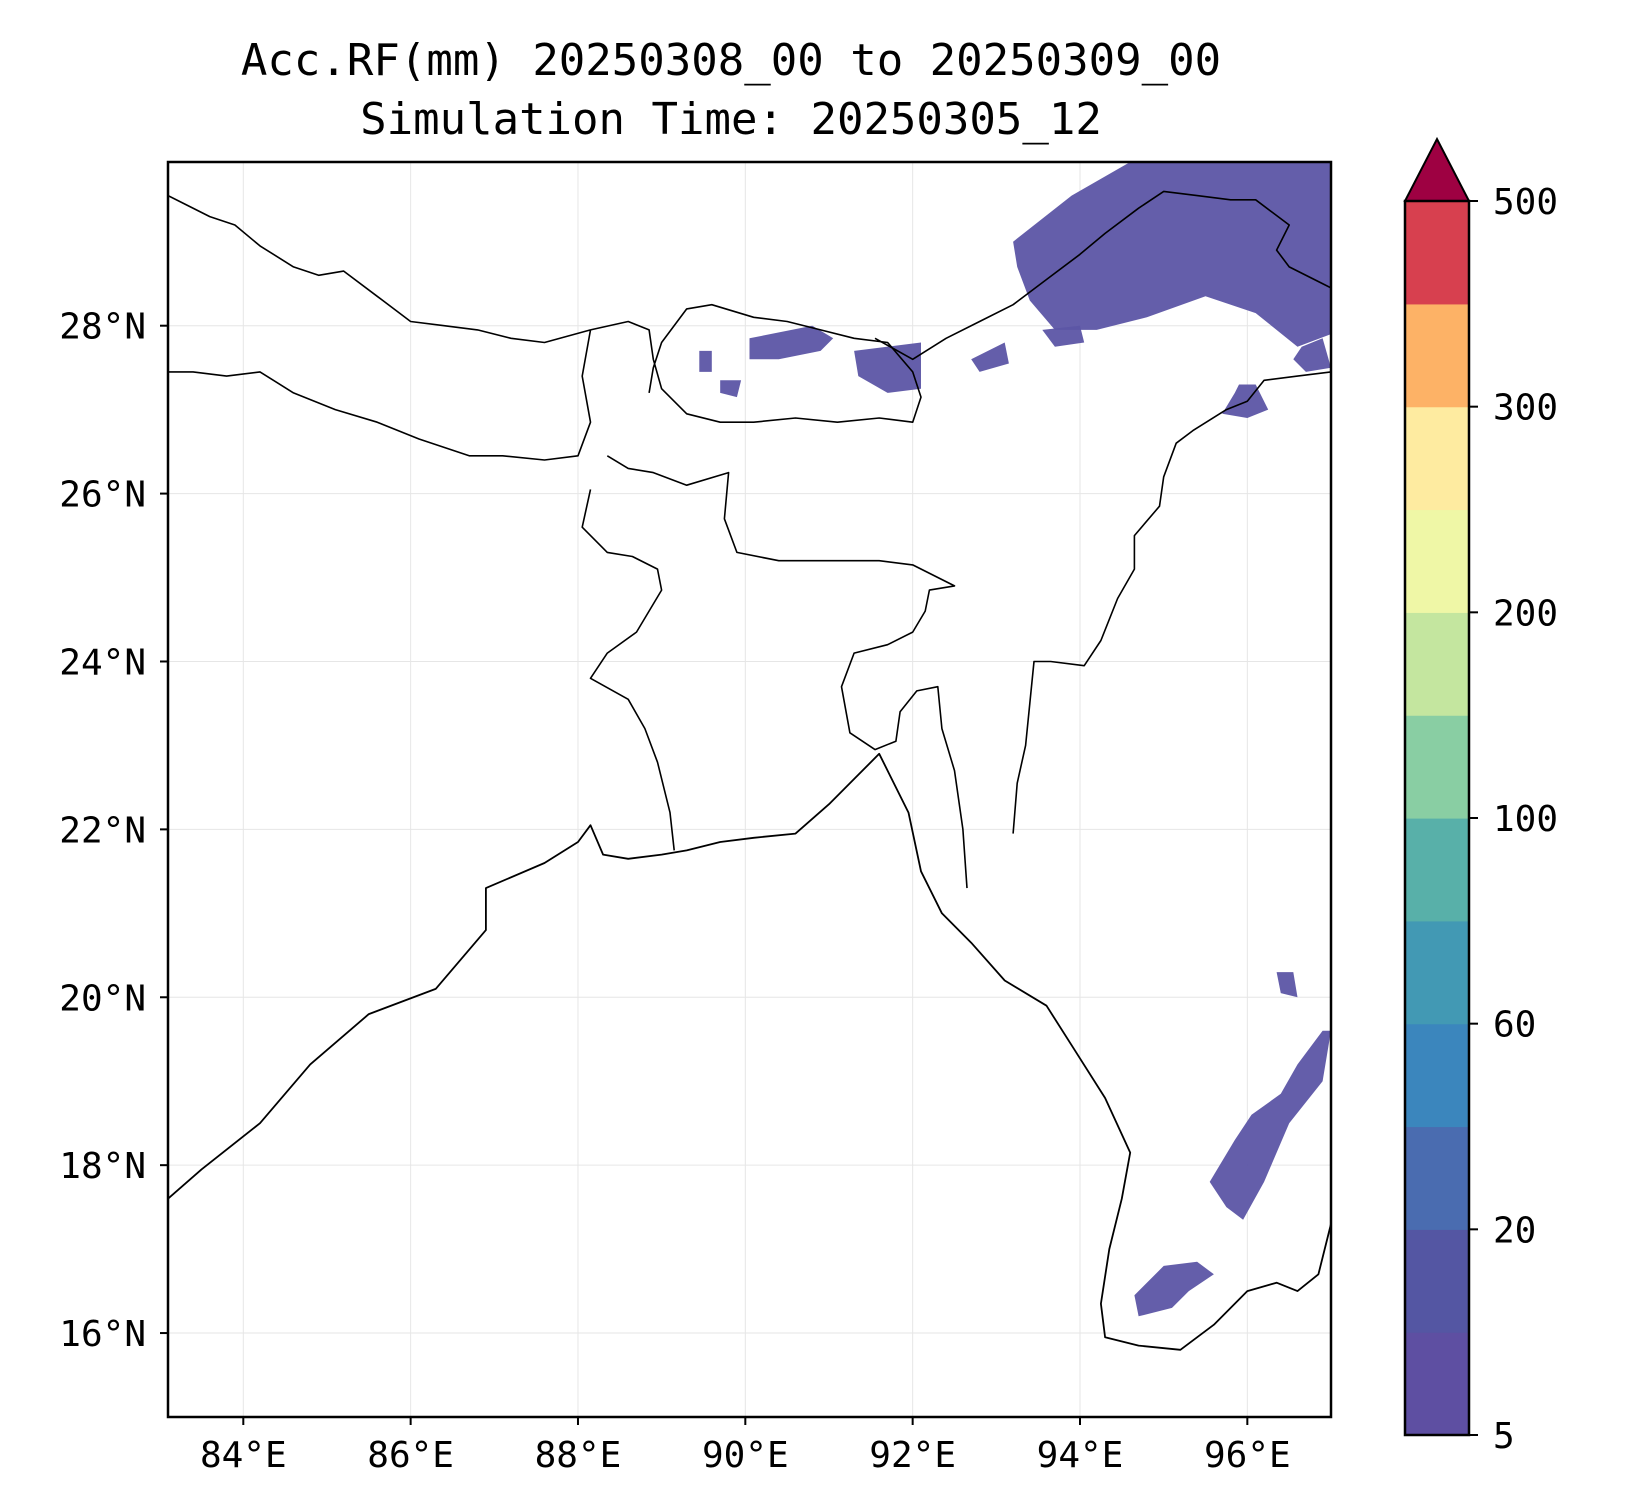 The width and height of the screenshot is (1650, 1500). What do you see at coordinates (1437, 169) in the screenshot?
I see `colorbar-extend-triangle` at bounding box center [1437, 169].